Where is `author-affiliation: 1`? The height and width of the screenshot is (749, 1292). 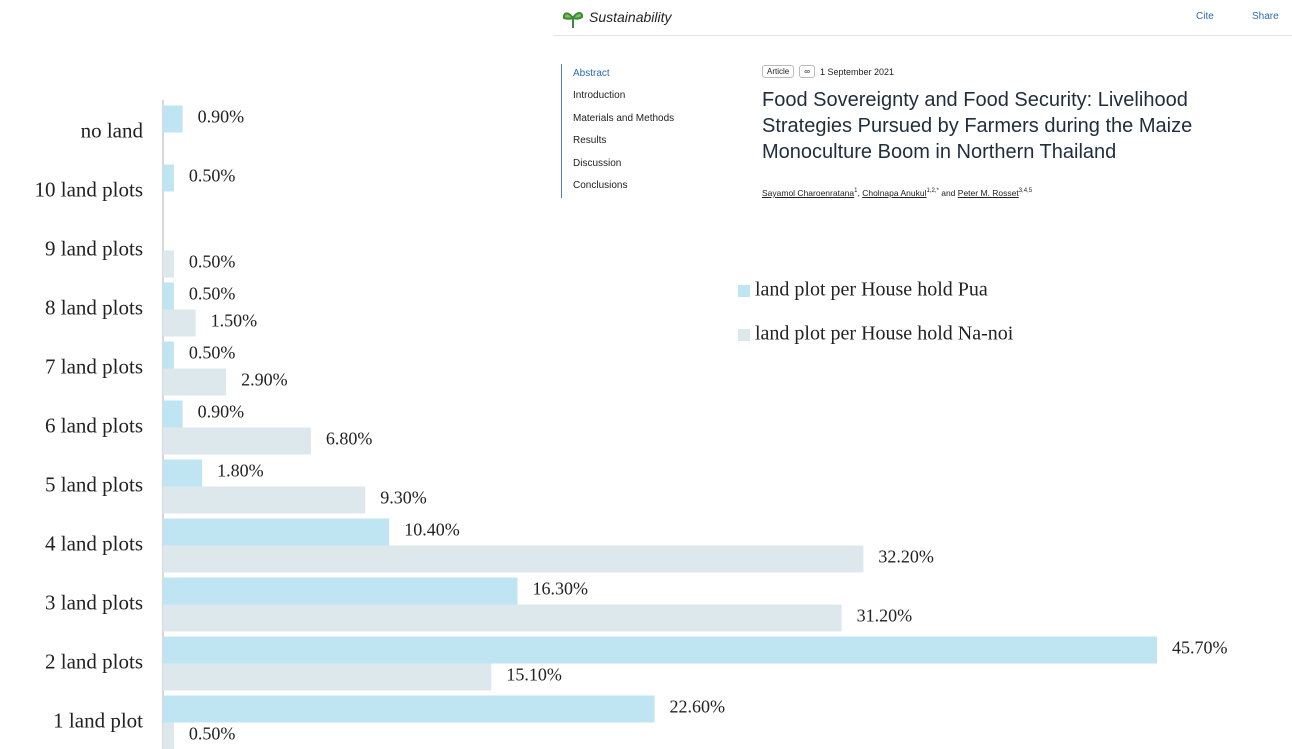 author-affiliation: 1 is located at coordinates (856, 191).